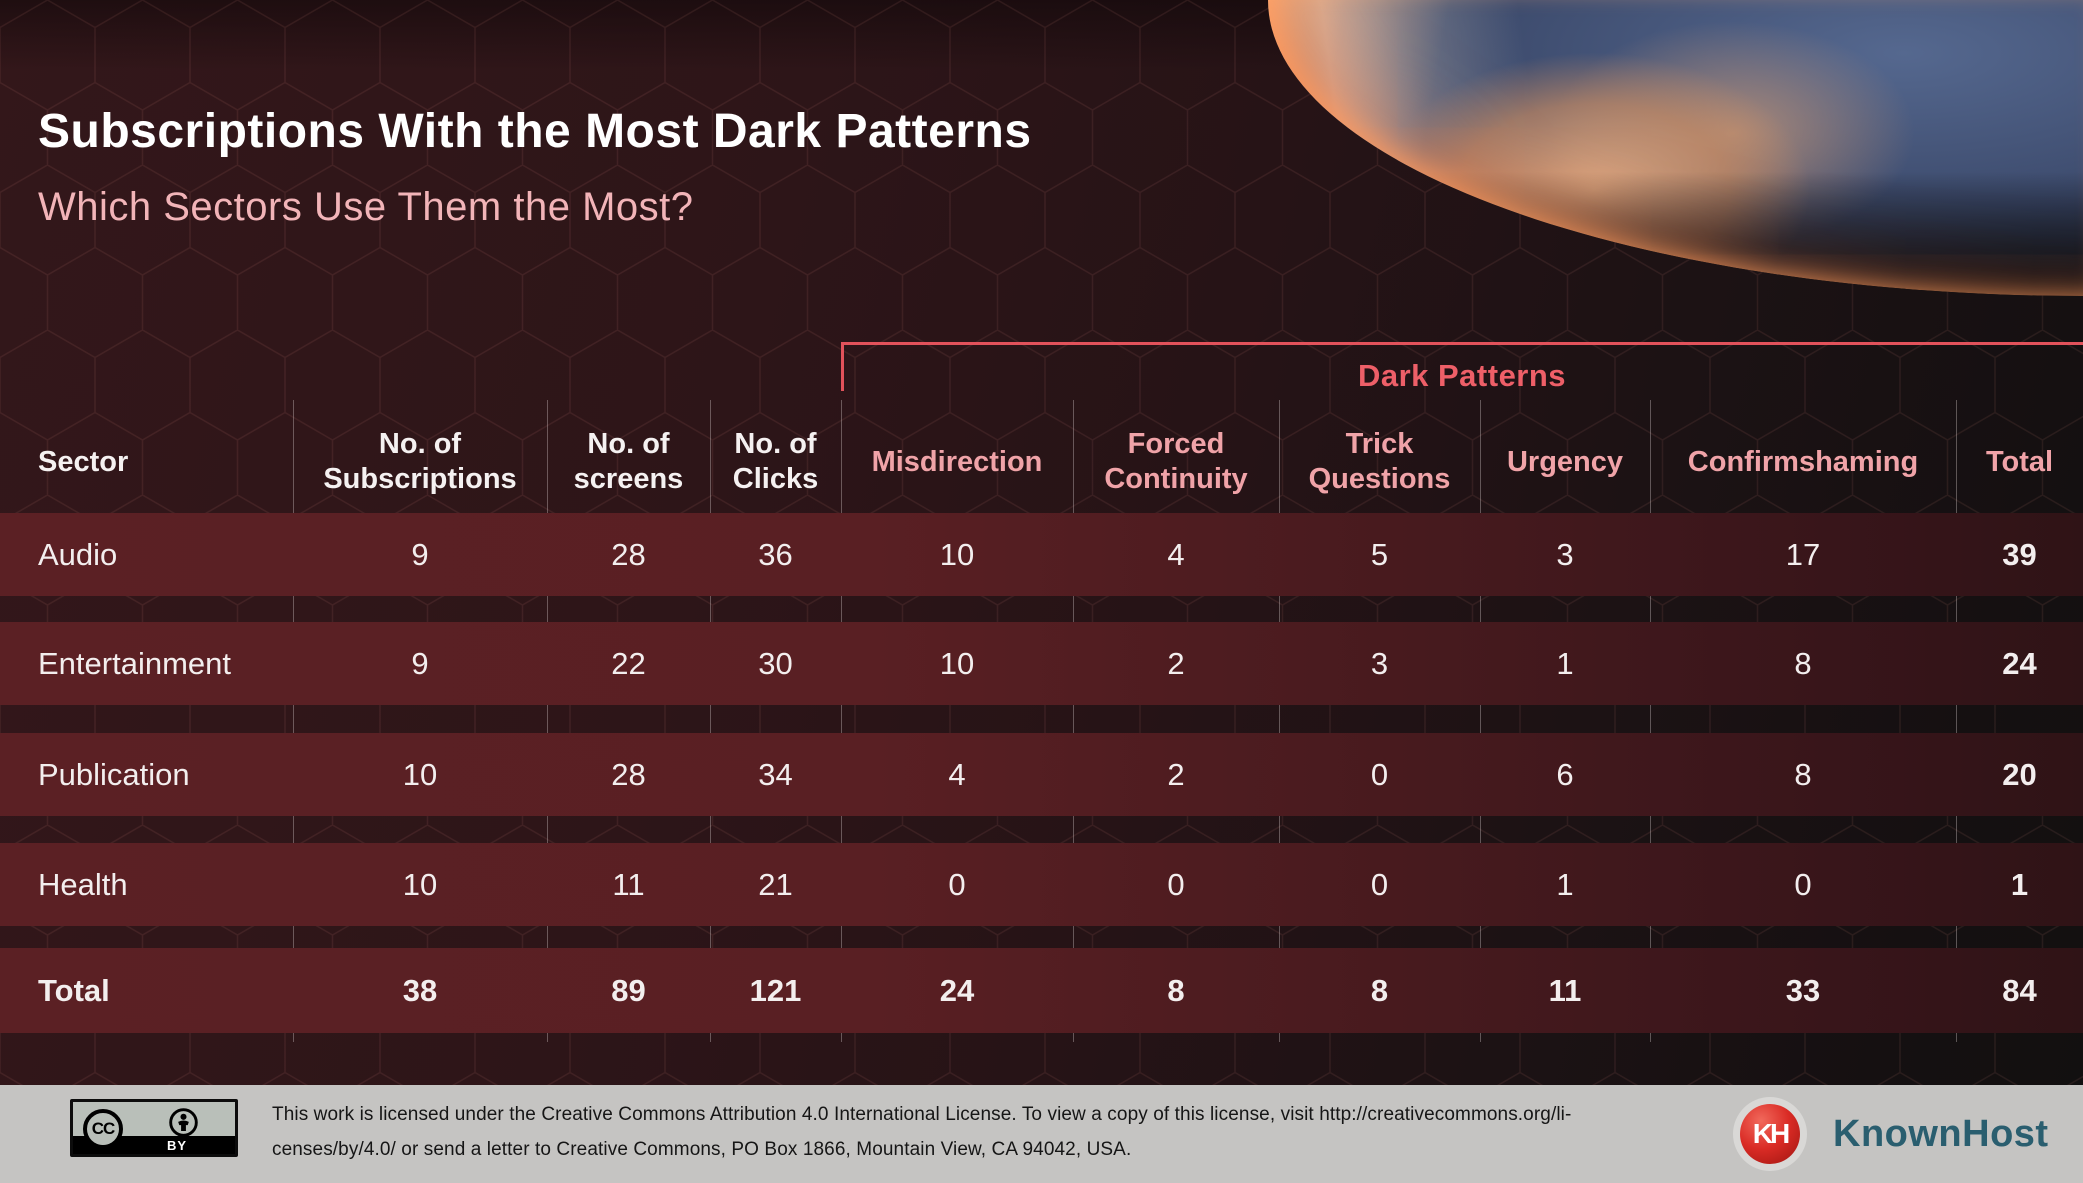  Describe the element at coordinates (1565, 461) in the screenshot. I see `column-header-urgency: Urgency` at that location.